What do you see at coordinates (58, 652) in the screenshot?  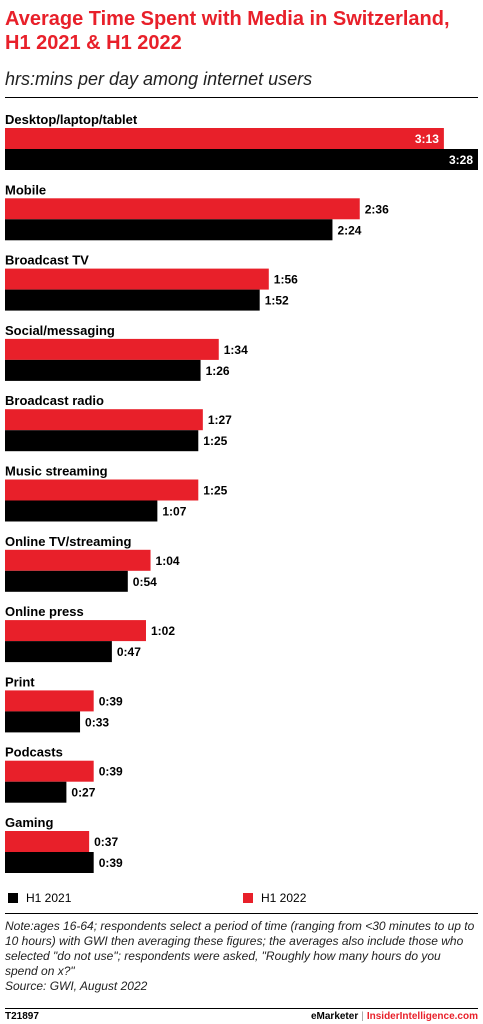 I see `bar-online-press-h1-2021` at bounding box center [58, 652].